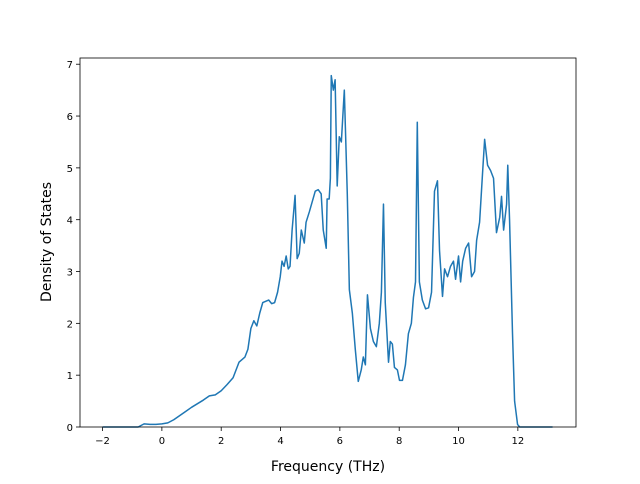 This screenshot has width=640, height=484. Describe the element at coordinates (70, 376) in the screenshot. I see `y-tick-label: 1` at that location.